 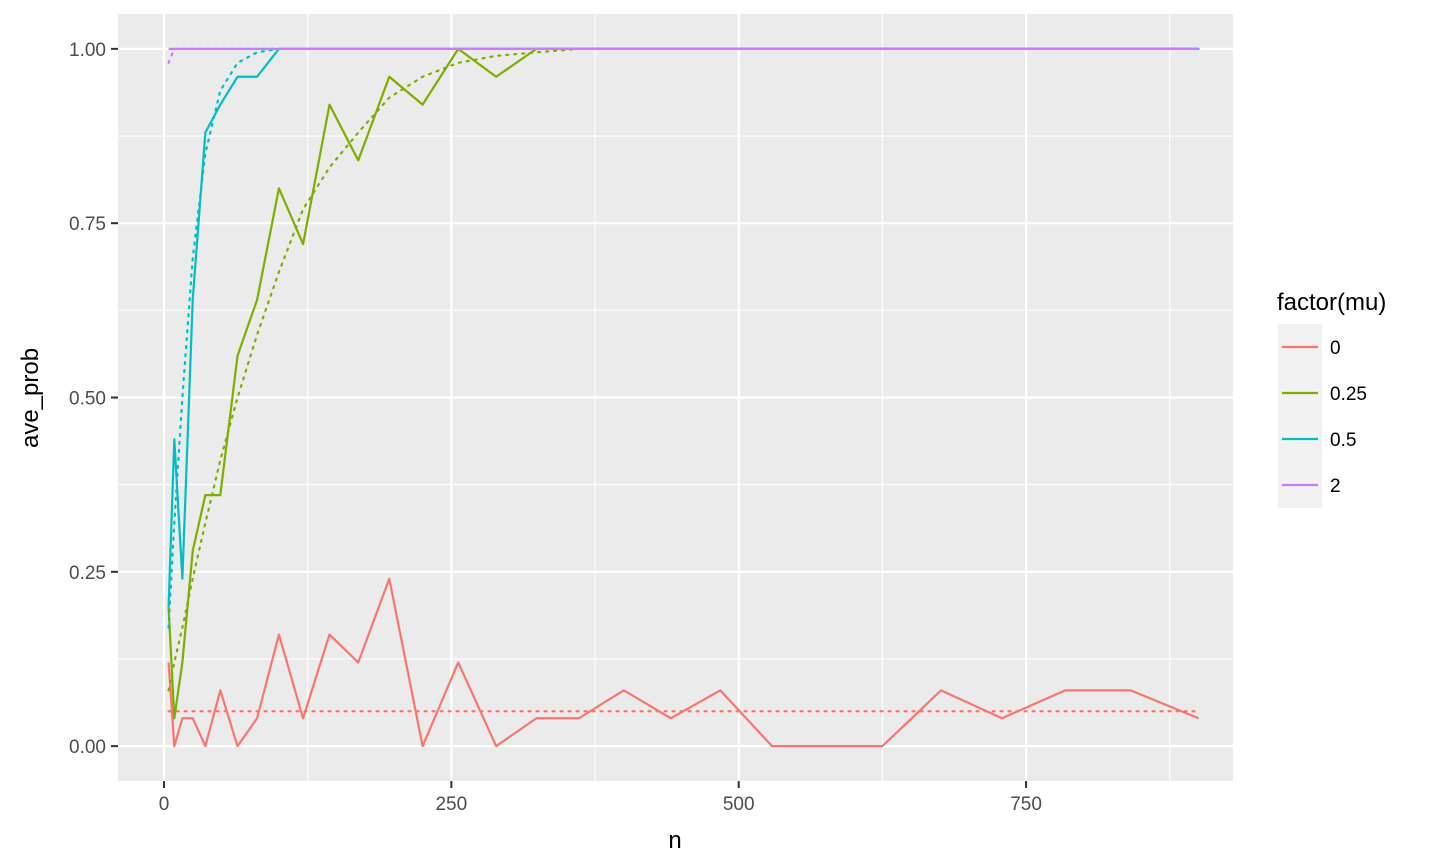 What do you see at coordinates (87, 399) in the screenshot?
I see `y-tick-label: 0.50` at bounding box center [87, 399].